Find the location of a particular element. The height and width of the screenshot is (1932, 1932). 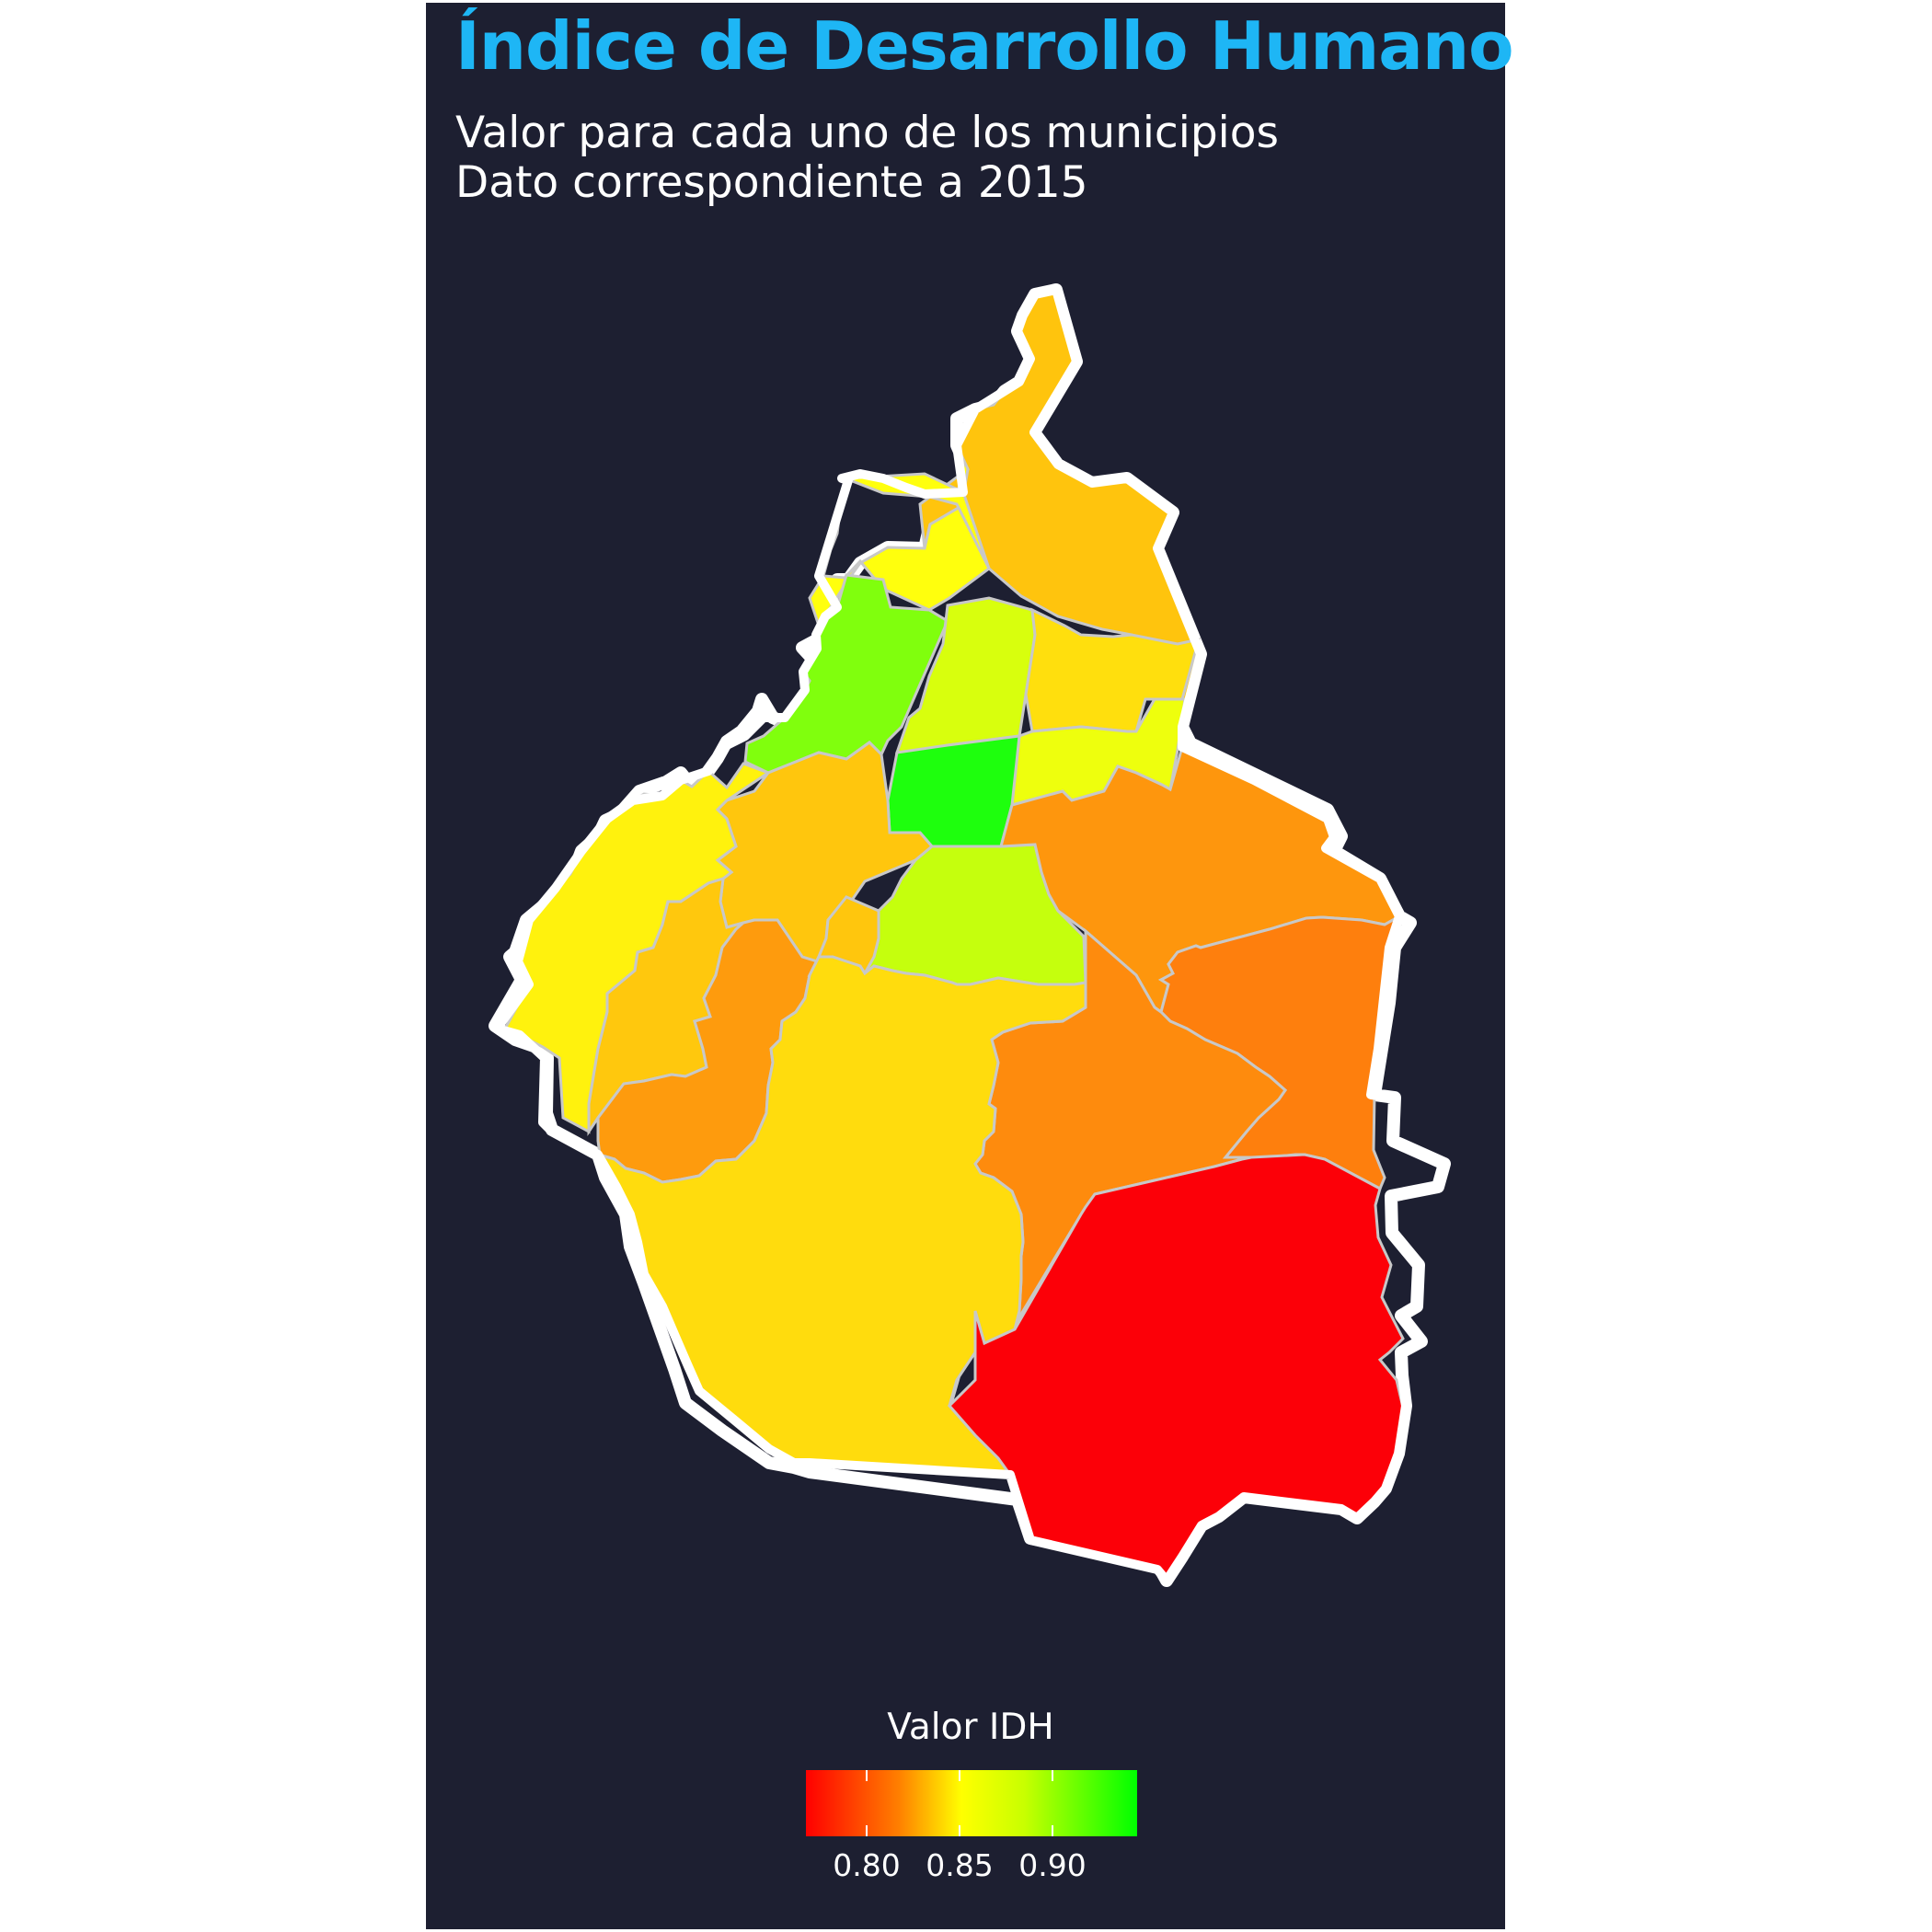

map-subtitle-line-2: Dato correspondiente a 2015 is located at coordinates (771, 182).